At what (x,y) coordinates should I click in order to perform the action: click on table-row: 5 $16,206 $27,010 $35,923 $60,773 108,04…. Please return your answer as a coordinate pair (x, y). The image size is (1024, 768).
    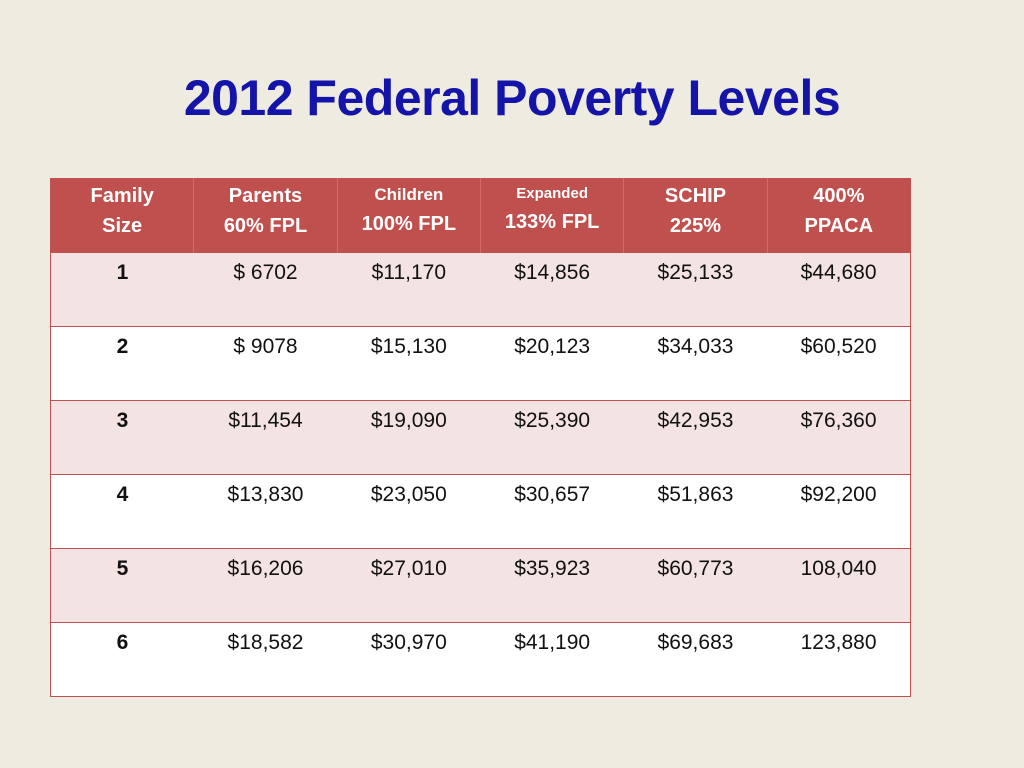
    Looking at the image, I should click on (480, 585).